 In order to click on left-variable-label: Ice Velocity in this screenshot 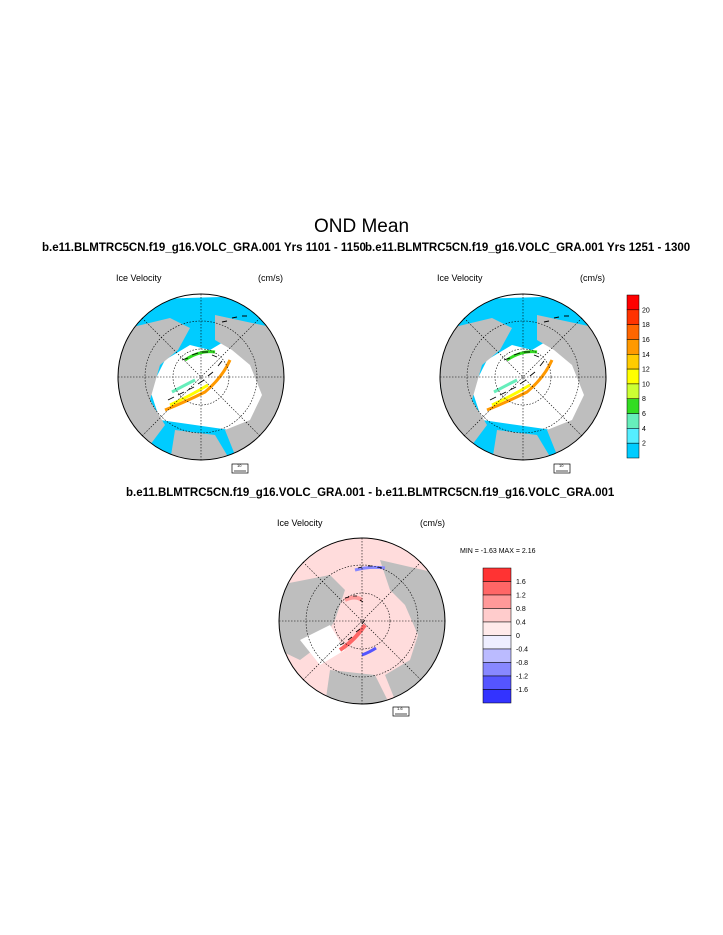, I will do `click(139, 278)`.